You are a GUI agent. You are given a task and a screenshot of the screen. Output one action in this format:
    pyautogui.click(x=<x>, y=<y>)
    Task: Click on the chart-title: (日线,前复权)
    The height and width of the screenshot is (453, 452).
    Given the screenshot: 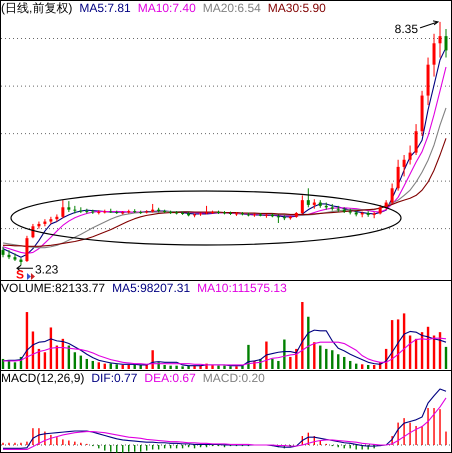 What is the action you would take?
    pyautogui.click(x=36, y=8)
    